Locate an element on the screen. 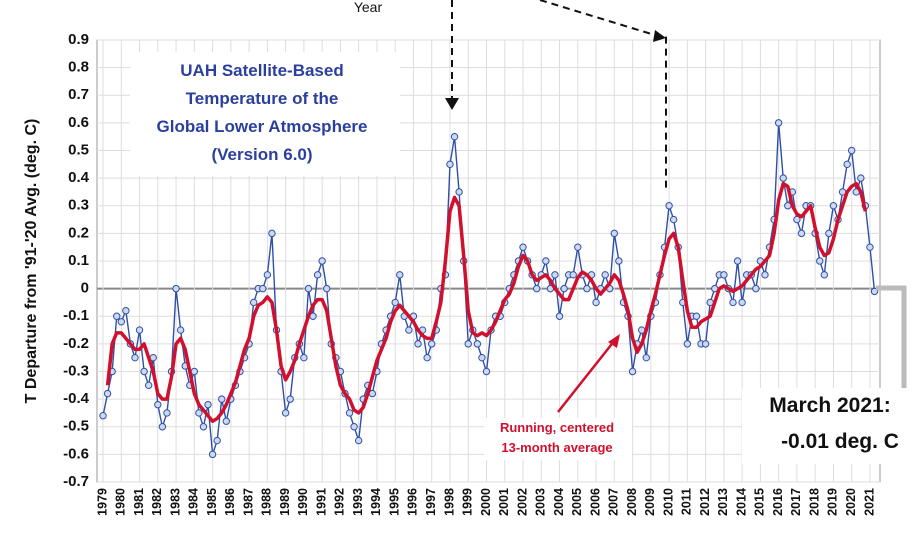 The image size is (917, 553). x-tick-label: 1992 is located at coordinates (340, 502).